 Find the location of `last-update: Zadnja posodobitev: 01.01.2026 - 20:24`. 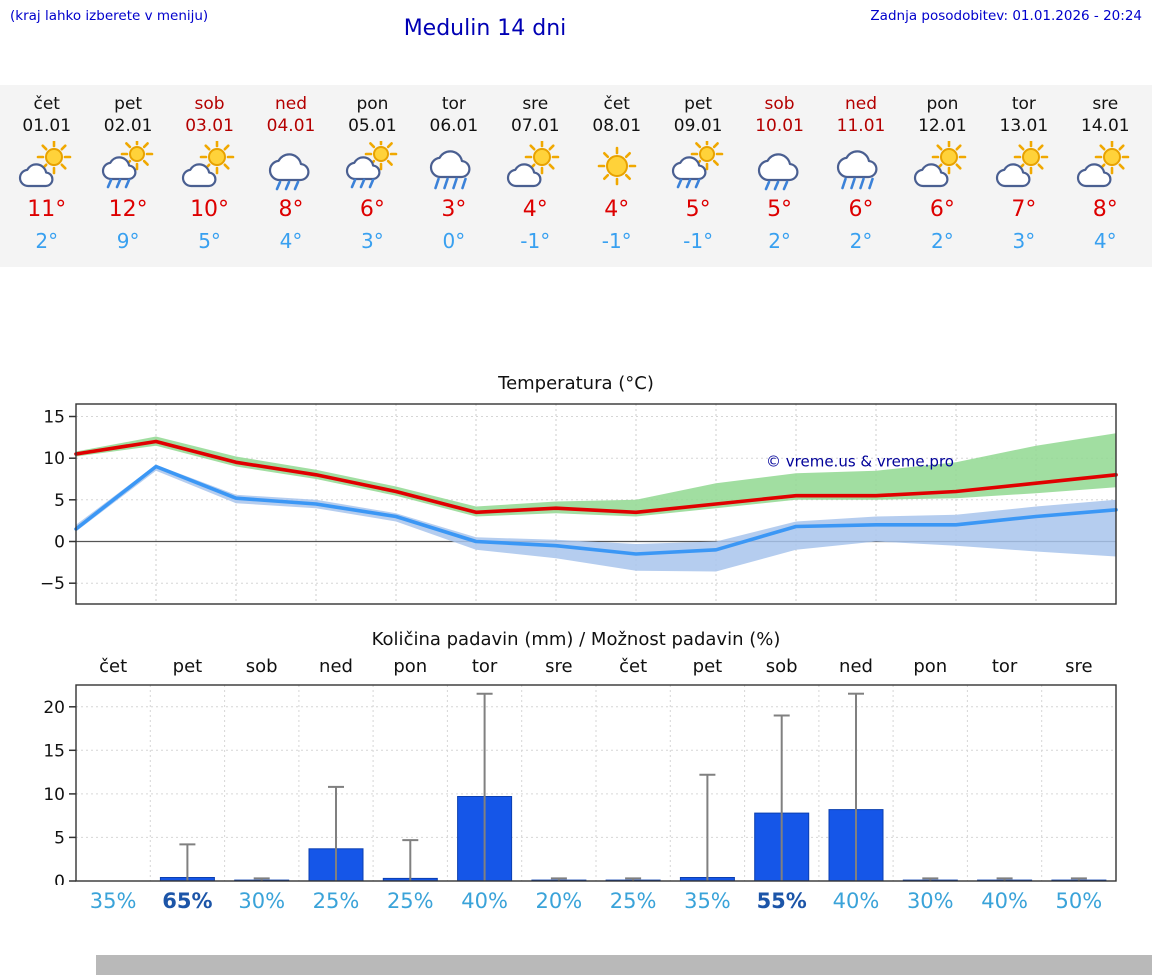

last-update: Zadnja posodobitev: 01.01.2026 - 20:24 is located at coordinates (1006, 16).